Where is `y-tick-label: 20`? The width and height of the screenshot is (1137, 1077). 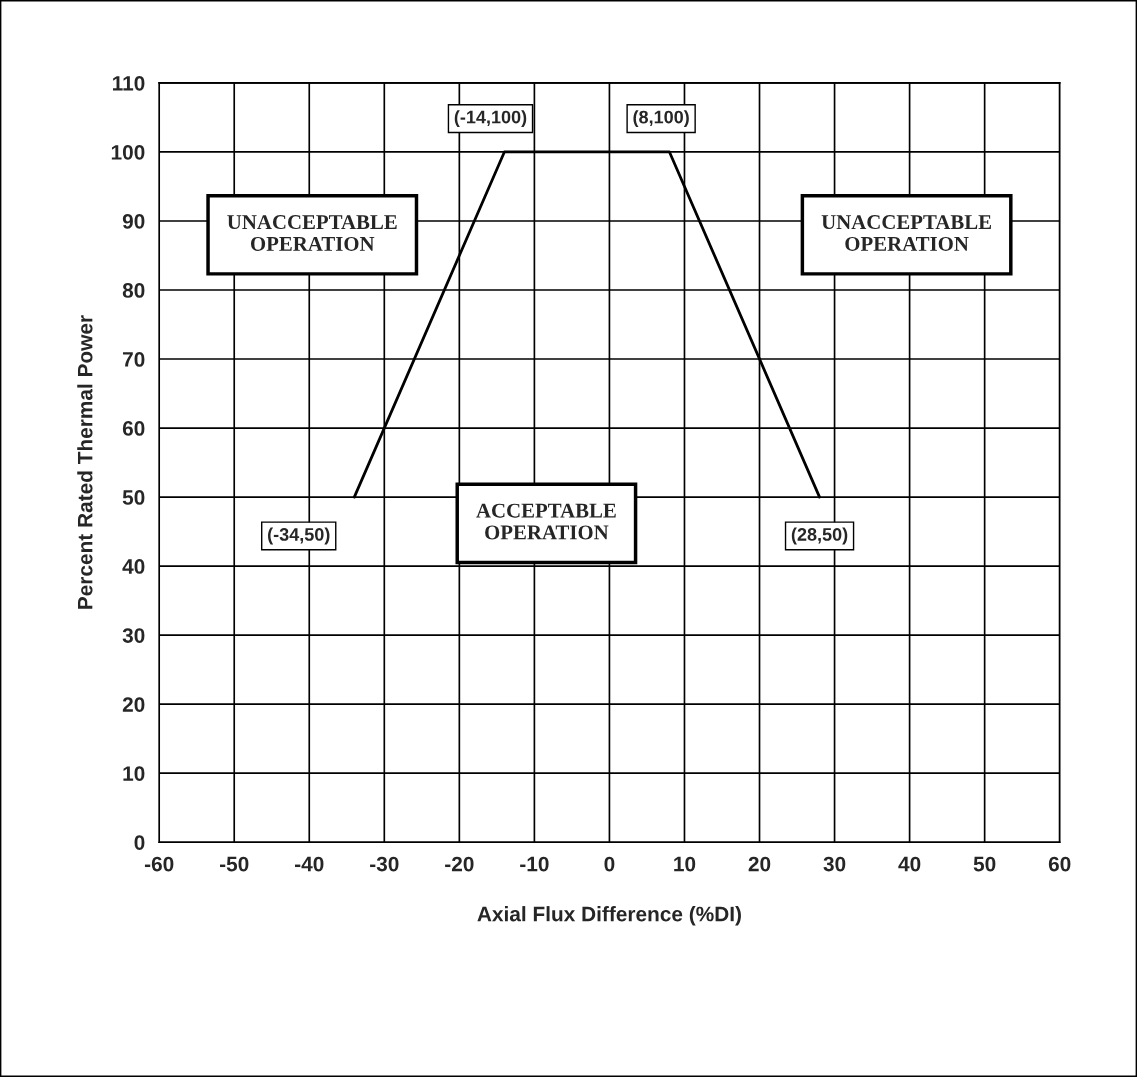 y-tick-label: 20 is located at coordinates (133, 704).